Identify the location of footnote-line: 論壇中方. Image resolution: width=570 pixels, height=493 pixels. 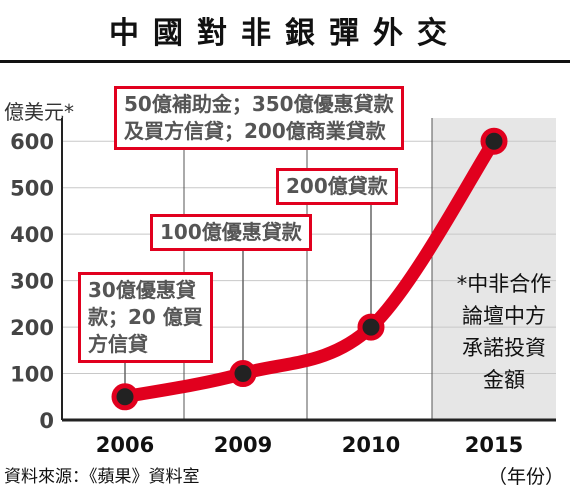
(504, 316).